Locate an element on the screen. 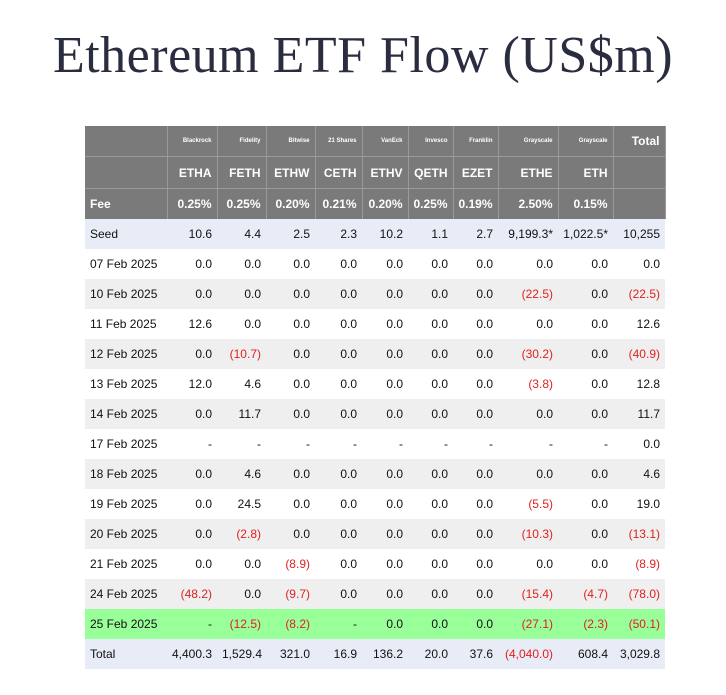 The height and width of the screenshot is (695, 726). flow-cell: 4.4 is located at coordinates (252, 234).